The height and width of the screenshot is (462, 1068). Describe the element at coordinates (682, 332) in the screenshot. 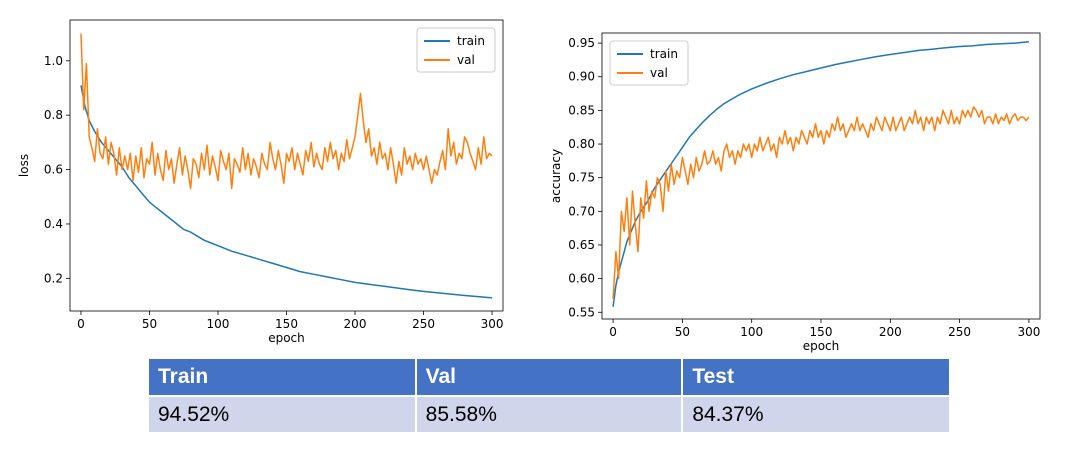

I see `chart2-xtick-label: 50` at that location.